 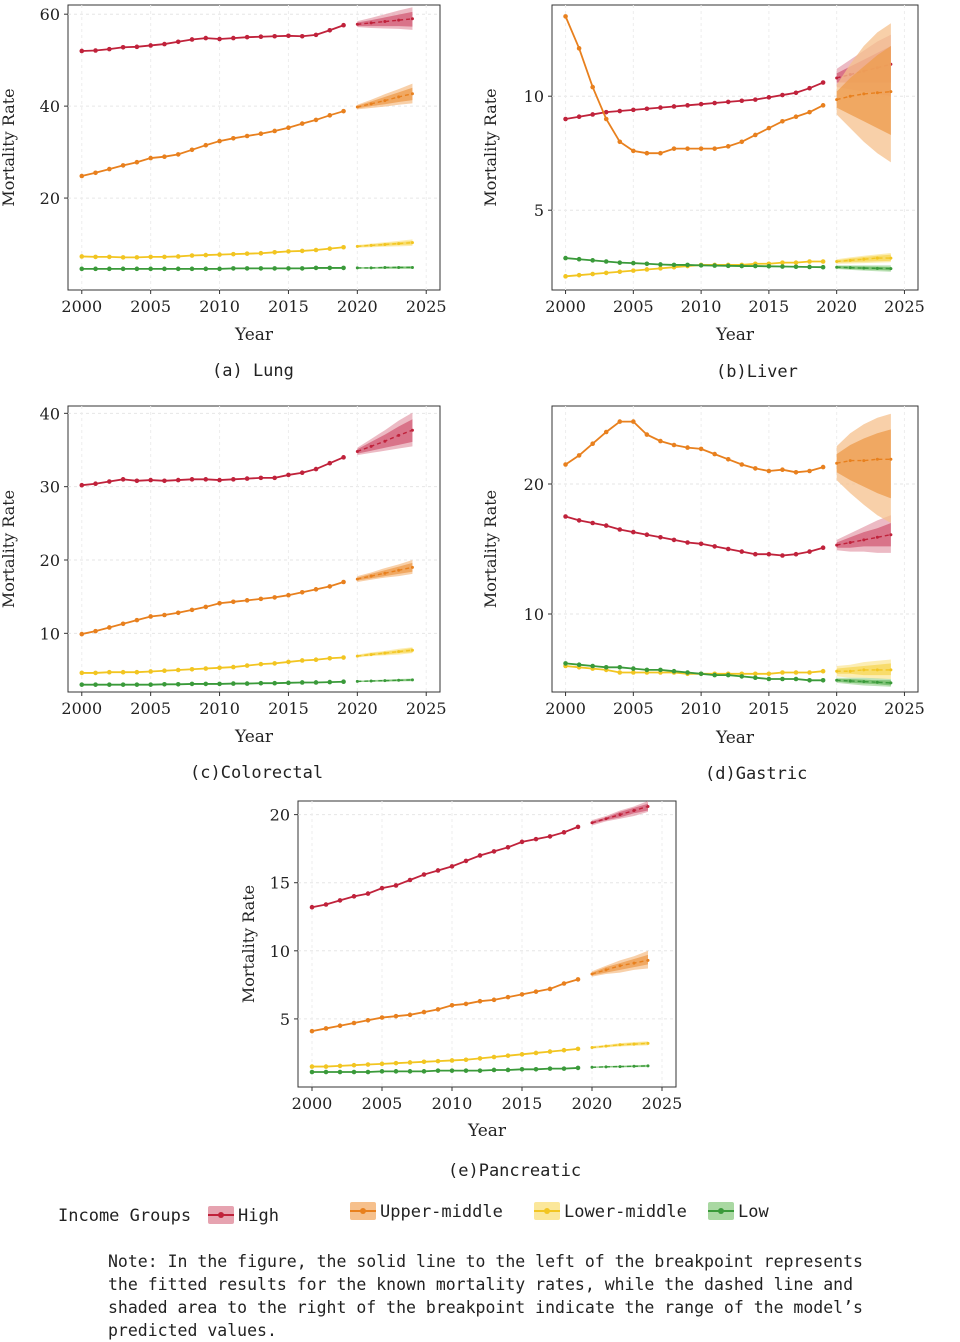 What do you see at coordinates (534, 614) in the screenshot?
I see `y-tick-label: 10` at bounding box center [534, 614].